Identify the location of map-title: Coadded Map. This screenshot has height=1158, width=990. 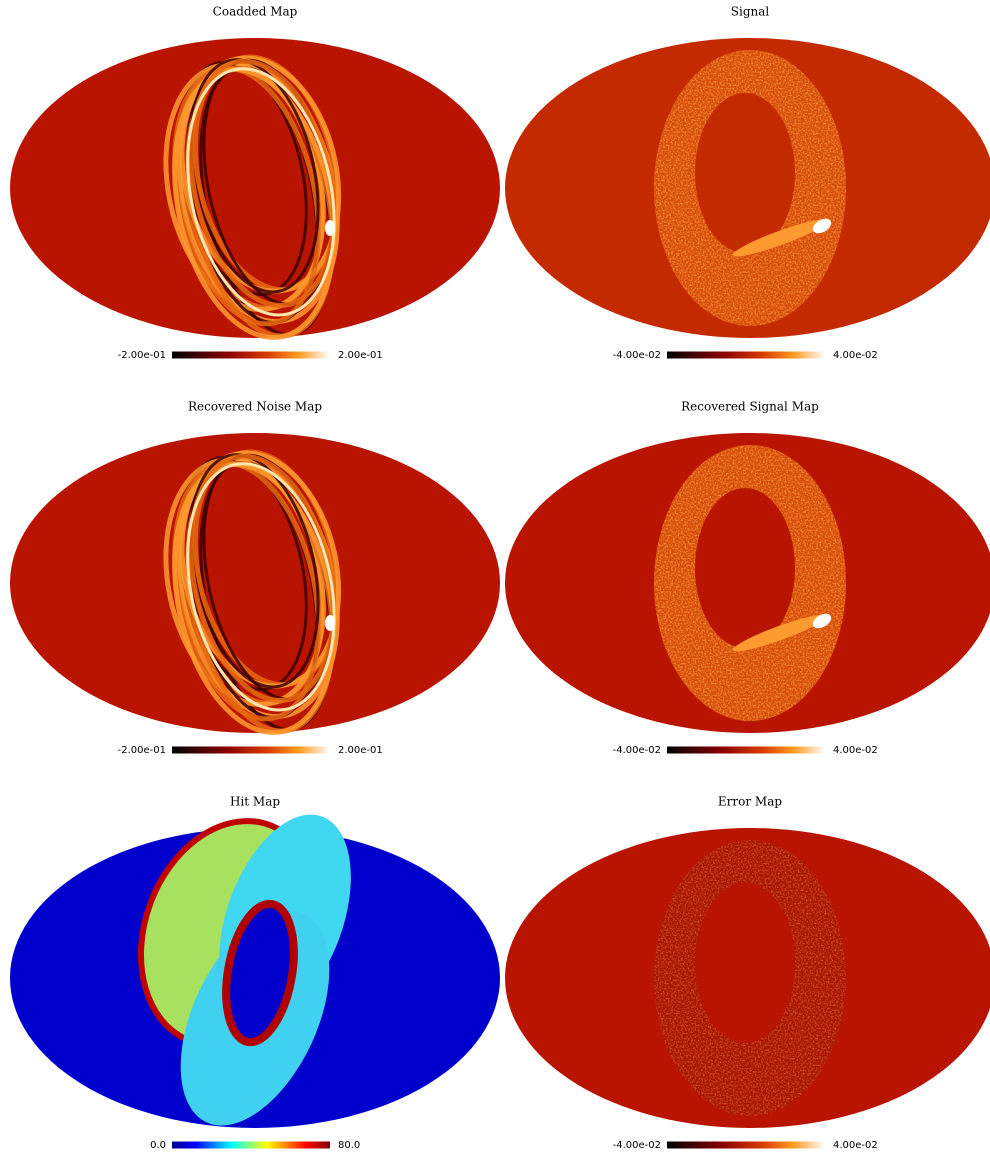
(255, 12).